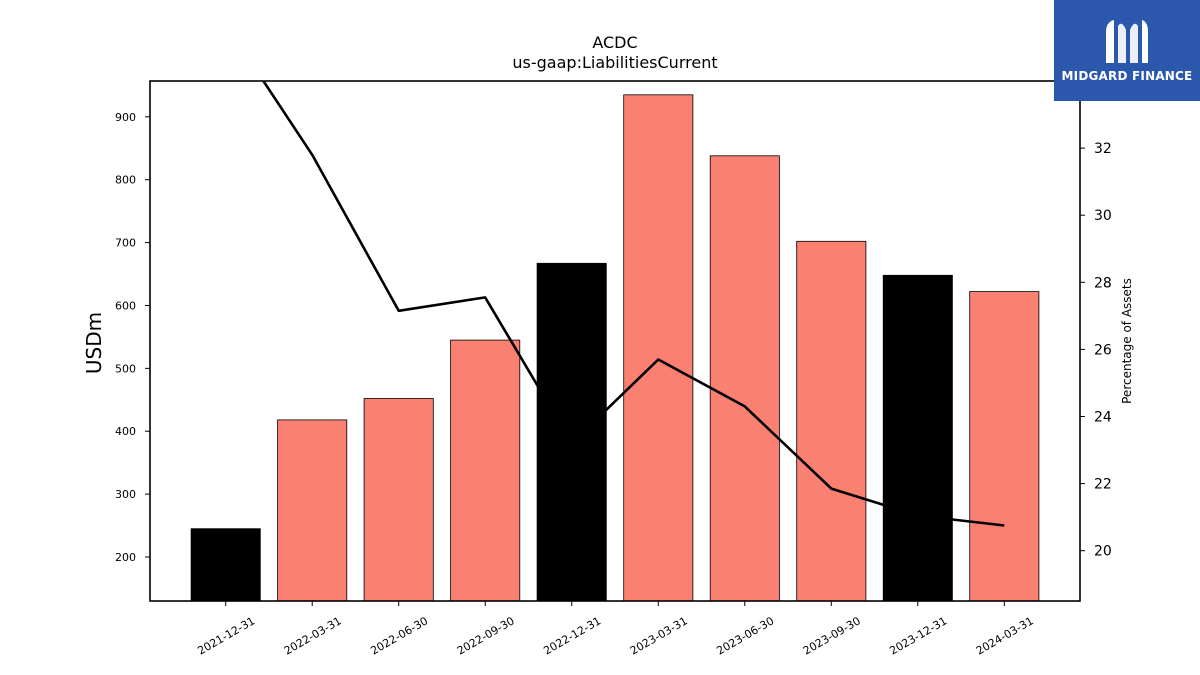  I want to click on y2-tick-label: 26, so click(1103, 350).